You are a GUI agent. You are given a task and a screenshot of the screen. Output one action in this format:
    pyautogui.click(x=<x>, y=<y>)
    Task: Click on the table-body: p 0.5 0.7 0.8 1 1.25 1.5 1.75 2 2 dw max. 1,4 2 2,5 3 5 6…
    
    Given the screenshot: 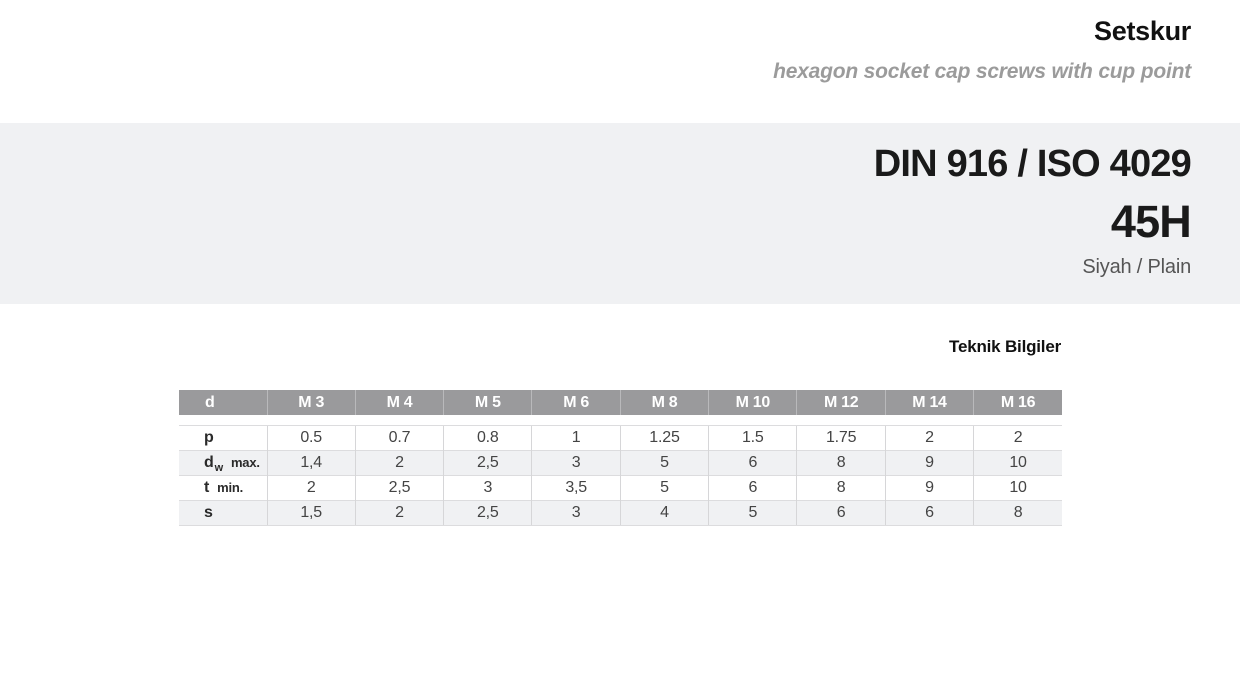 What is the action you would take?
    pyautogui.click(x=620, y=470)
    